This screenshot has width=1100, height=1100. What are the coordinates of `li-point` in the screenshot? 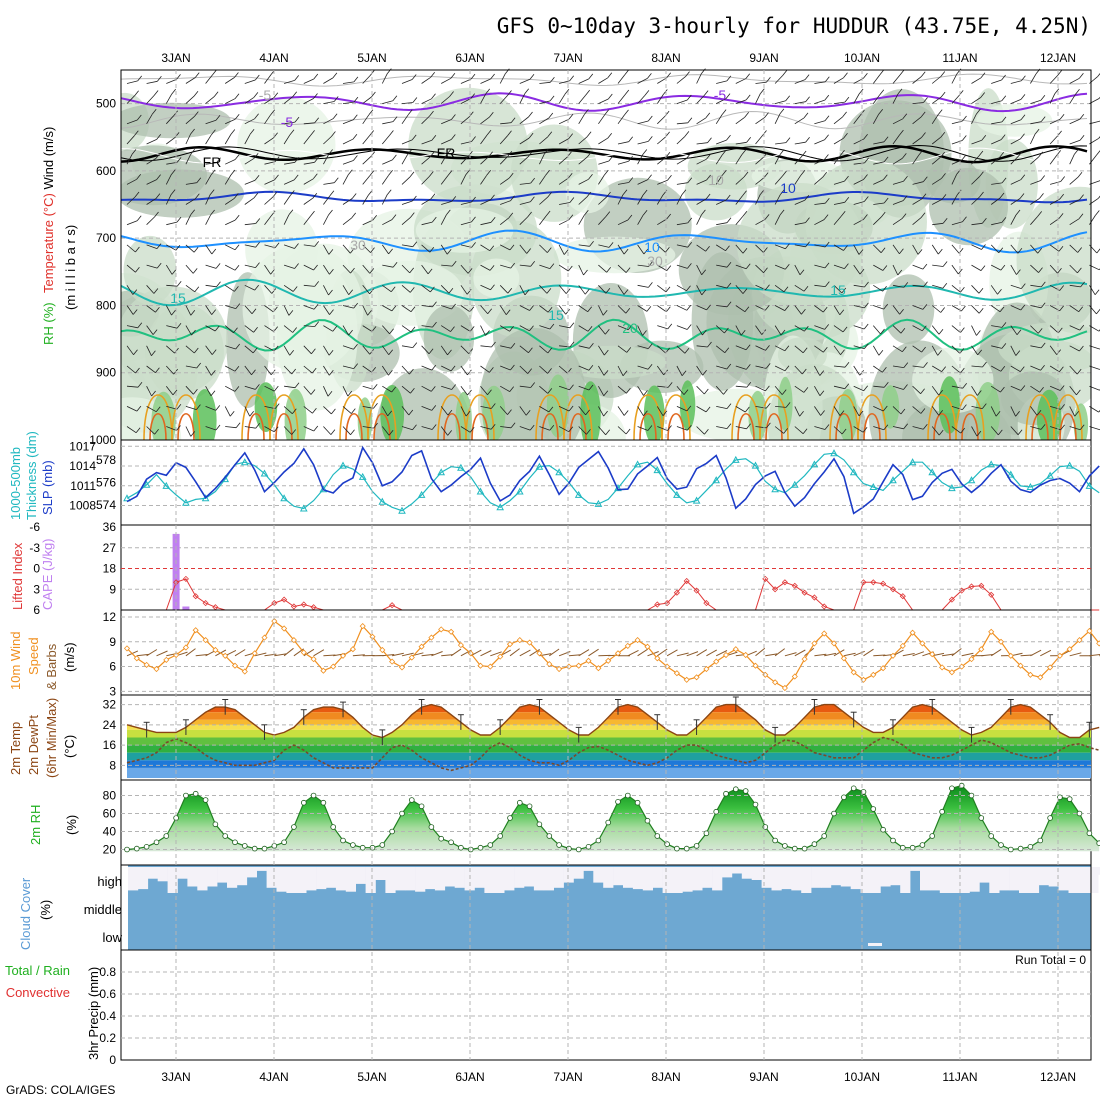 It's located at (706, 603).